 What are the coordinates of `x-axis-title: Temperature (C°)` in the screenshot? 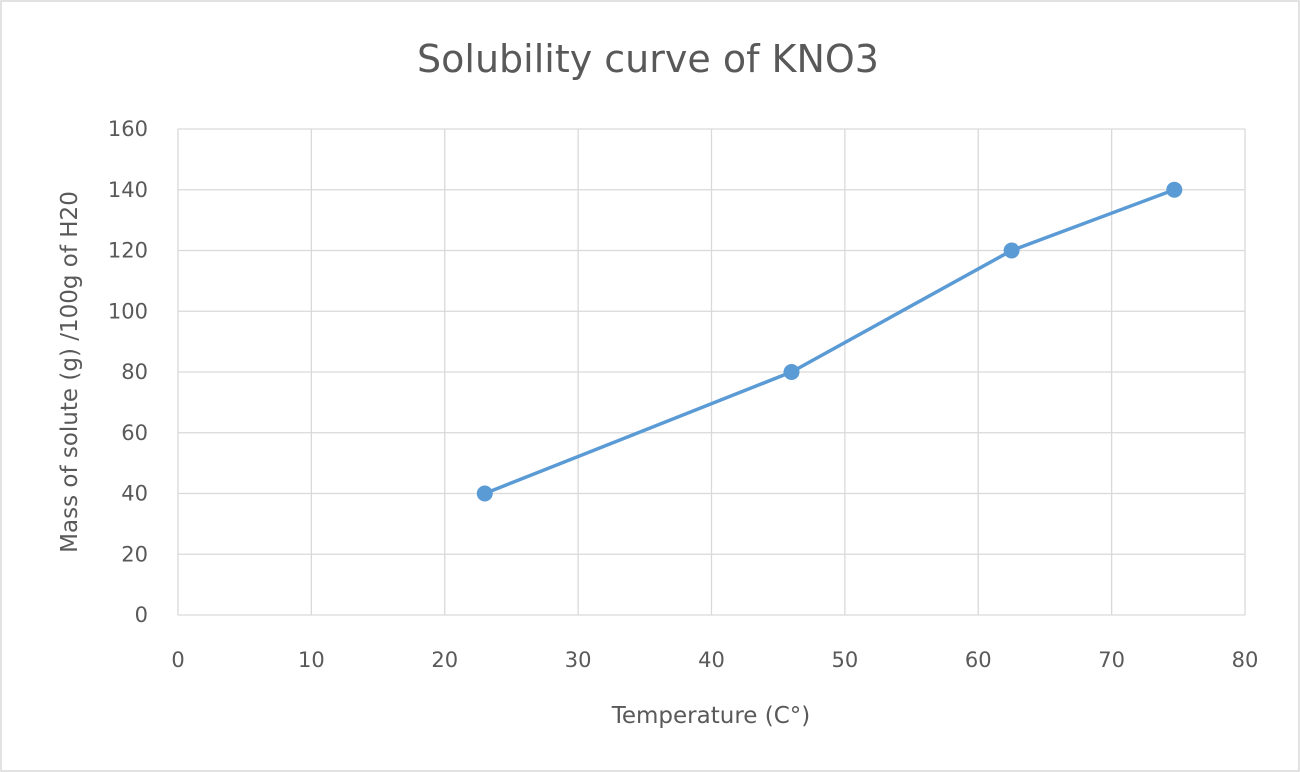 It's located at (711, 716).